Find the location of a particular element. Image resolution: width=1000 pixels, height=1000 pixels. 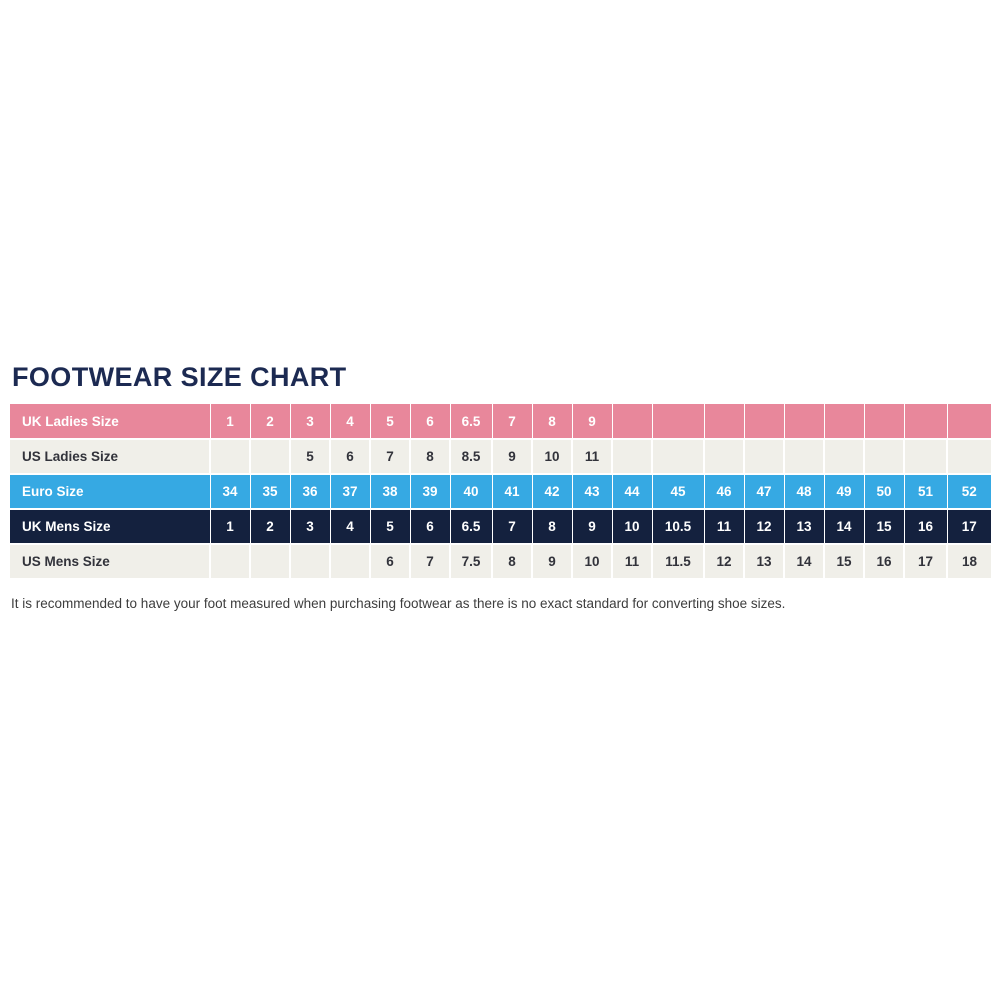

size-cell: 50 is located at coordinates (883, 492).